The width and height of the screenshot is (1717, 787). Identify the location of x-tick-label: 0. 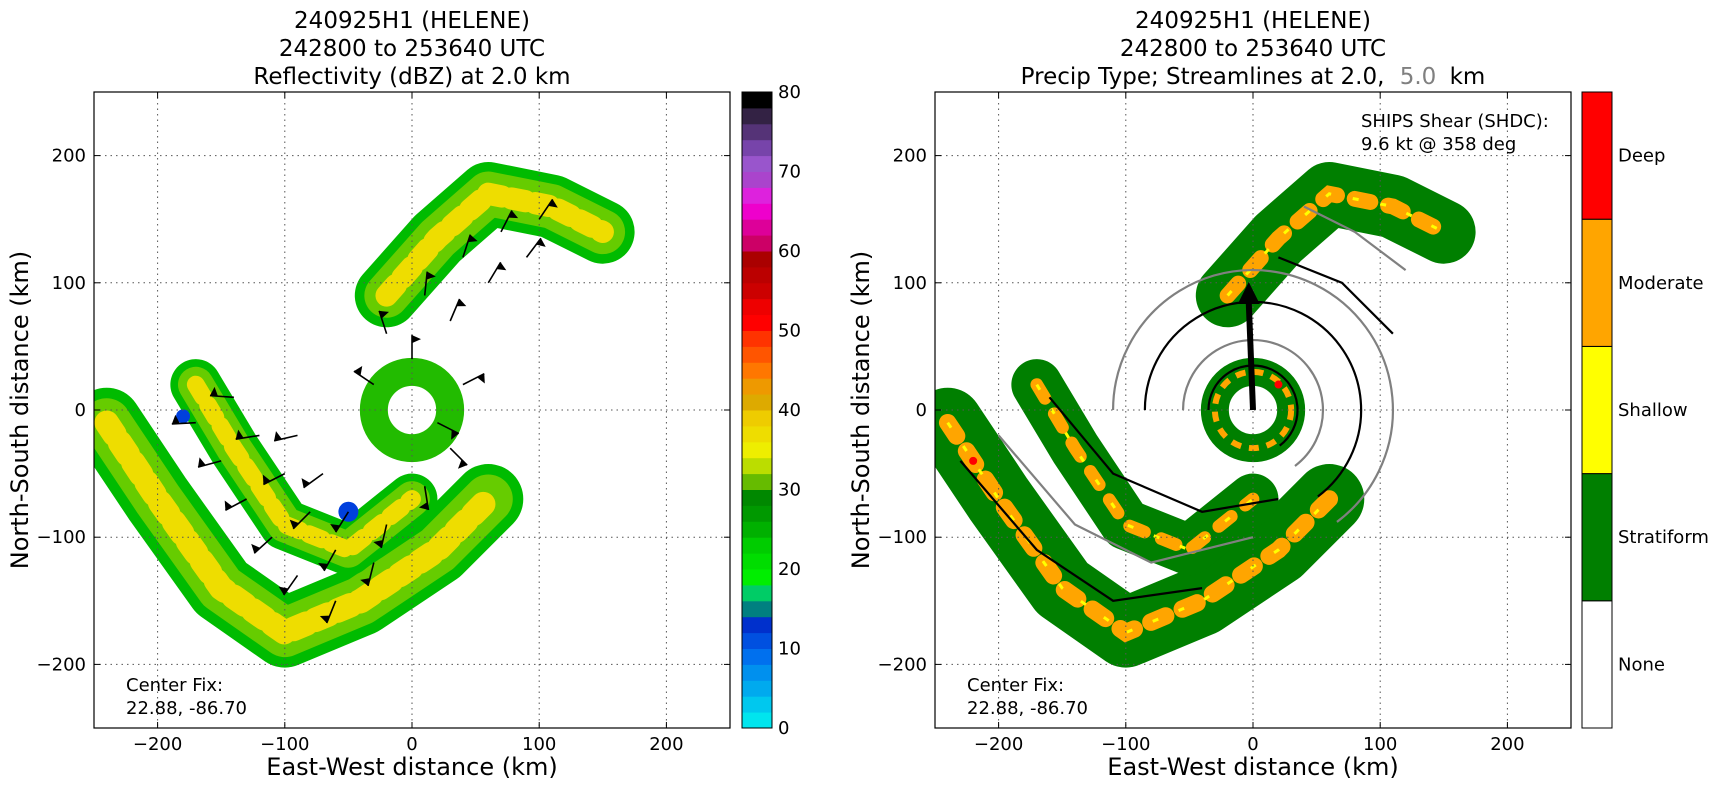
(411, 744).